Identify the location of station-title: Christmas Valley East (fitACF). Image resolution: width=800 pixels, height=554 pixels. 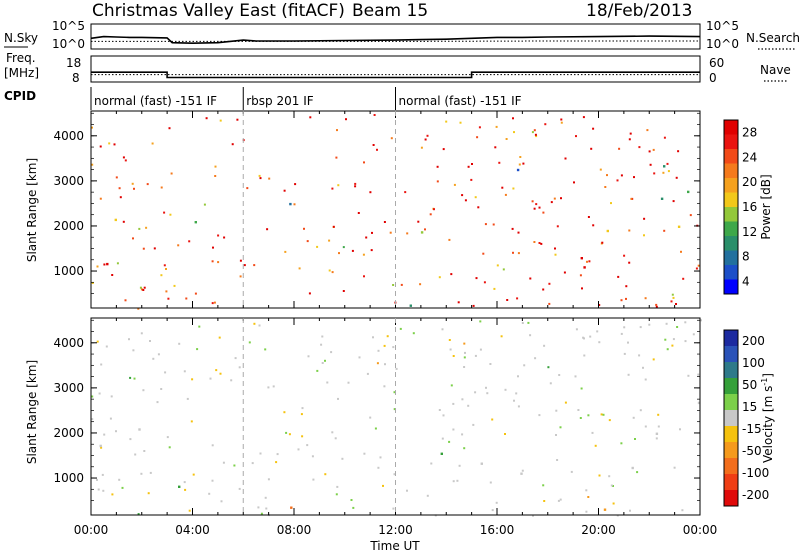
(218, 11).